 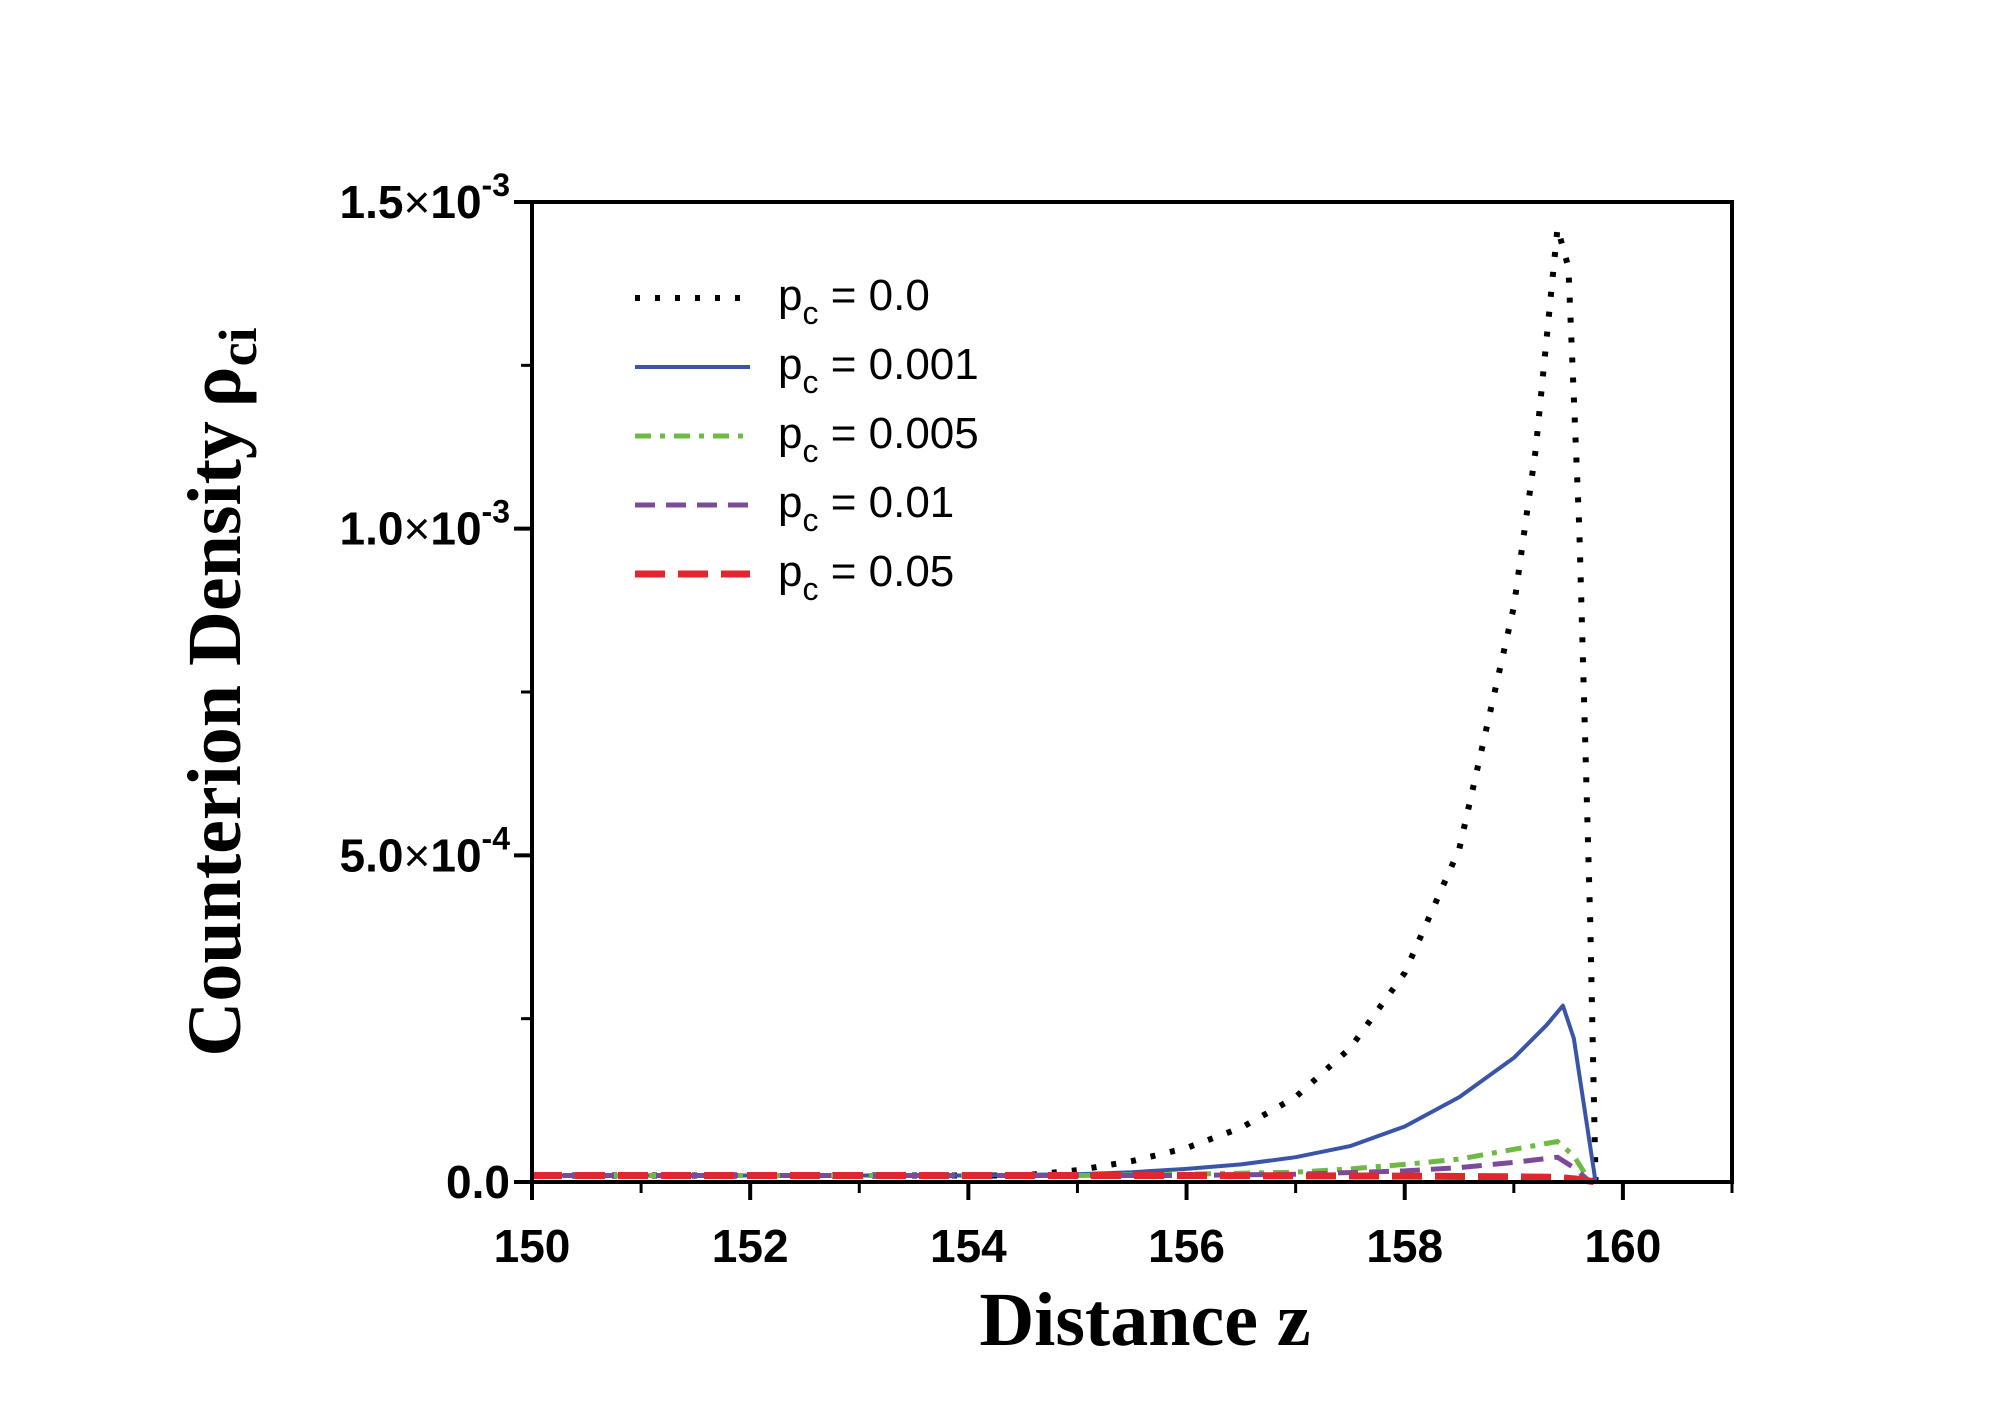 I want to click on legend-label: pc = 0.05, so click(x=866, y=577).